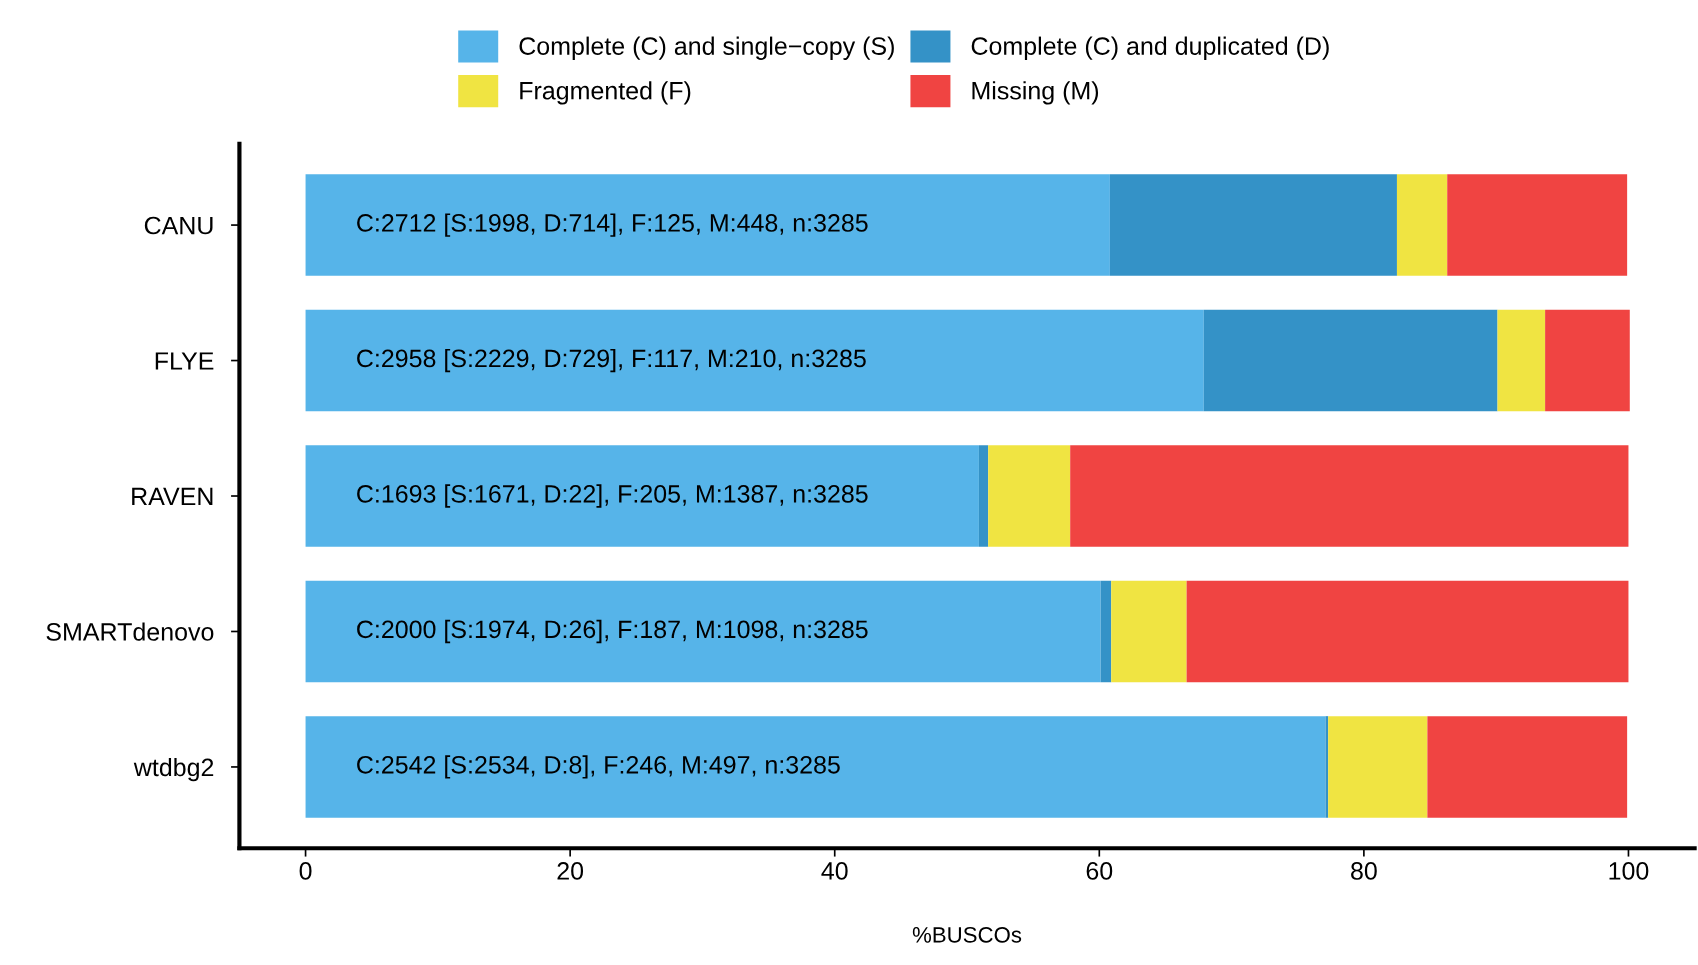 The width and height of the screenshot is (1698, 965). What do you see at coordinates (834, 871) in the screenshot?
I see `x-tick-label: 40` at bounding box center [834, 871].